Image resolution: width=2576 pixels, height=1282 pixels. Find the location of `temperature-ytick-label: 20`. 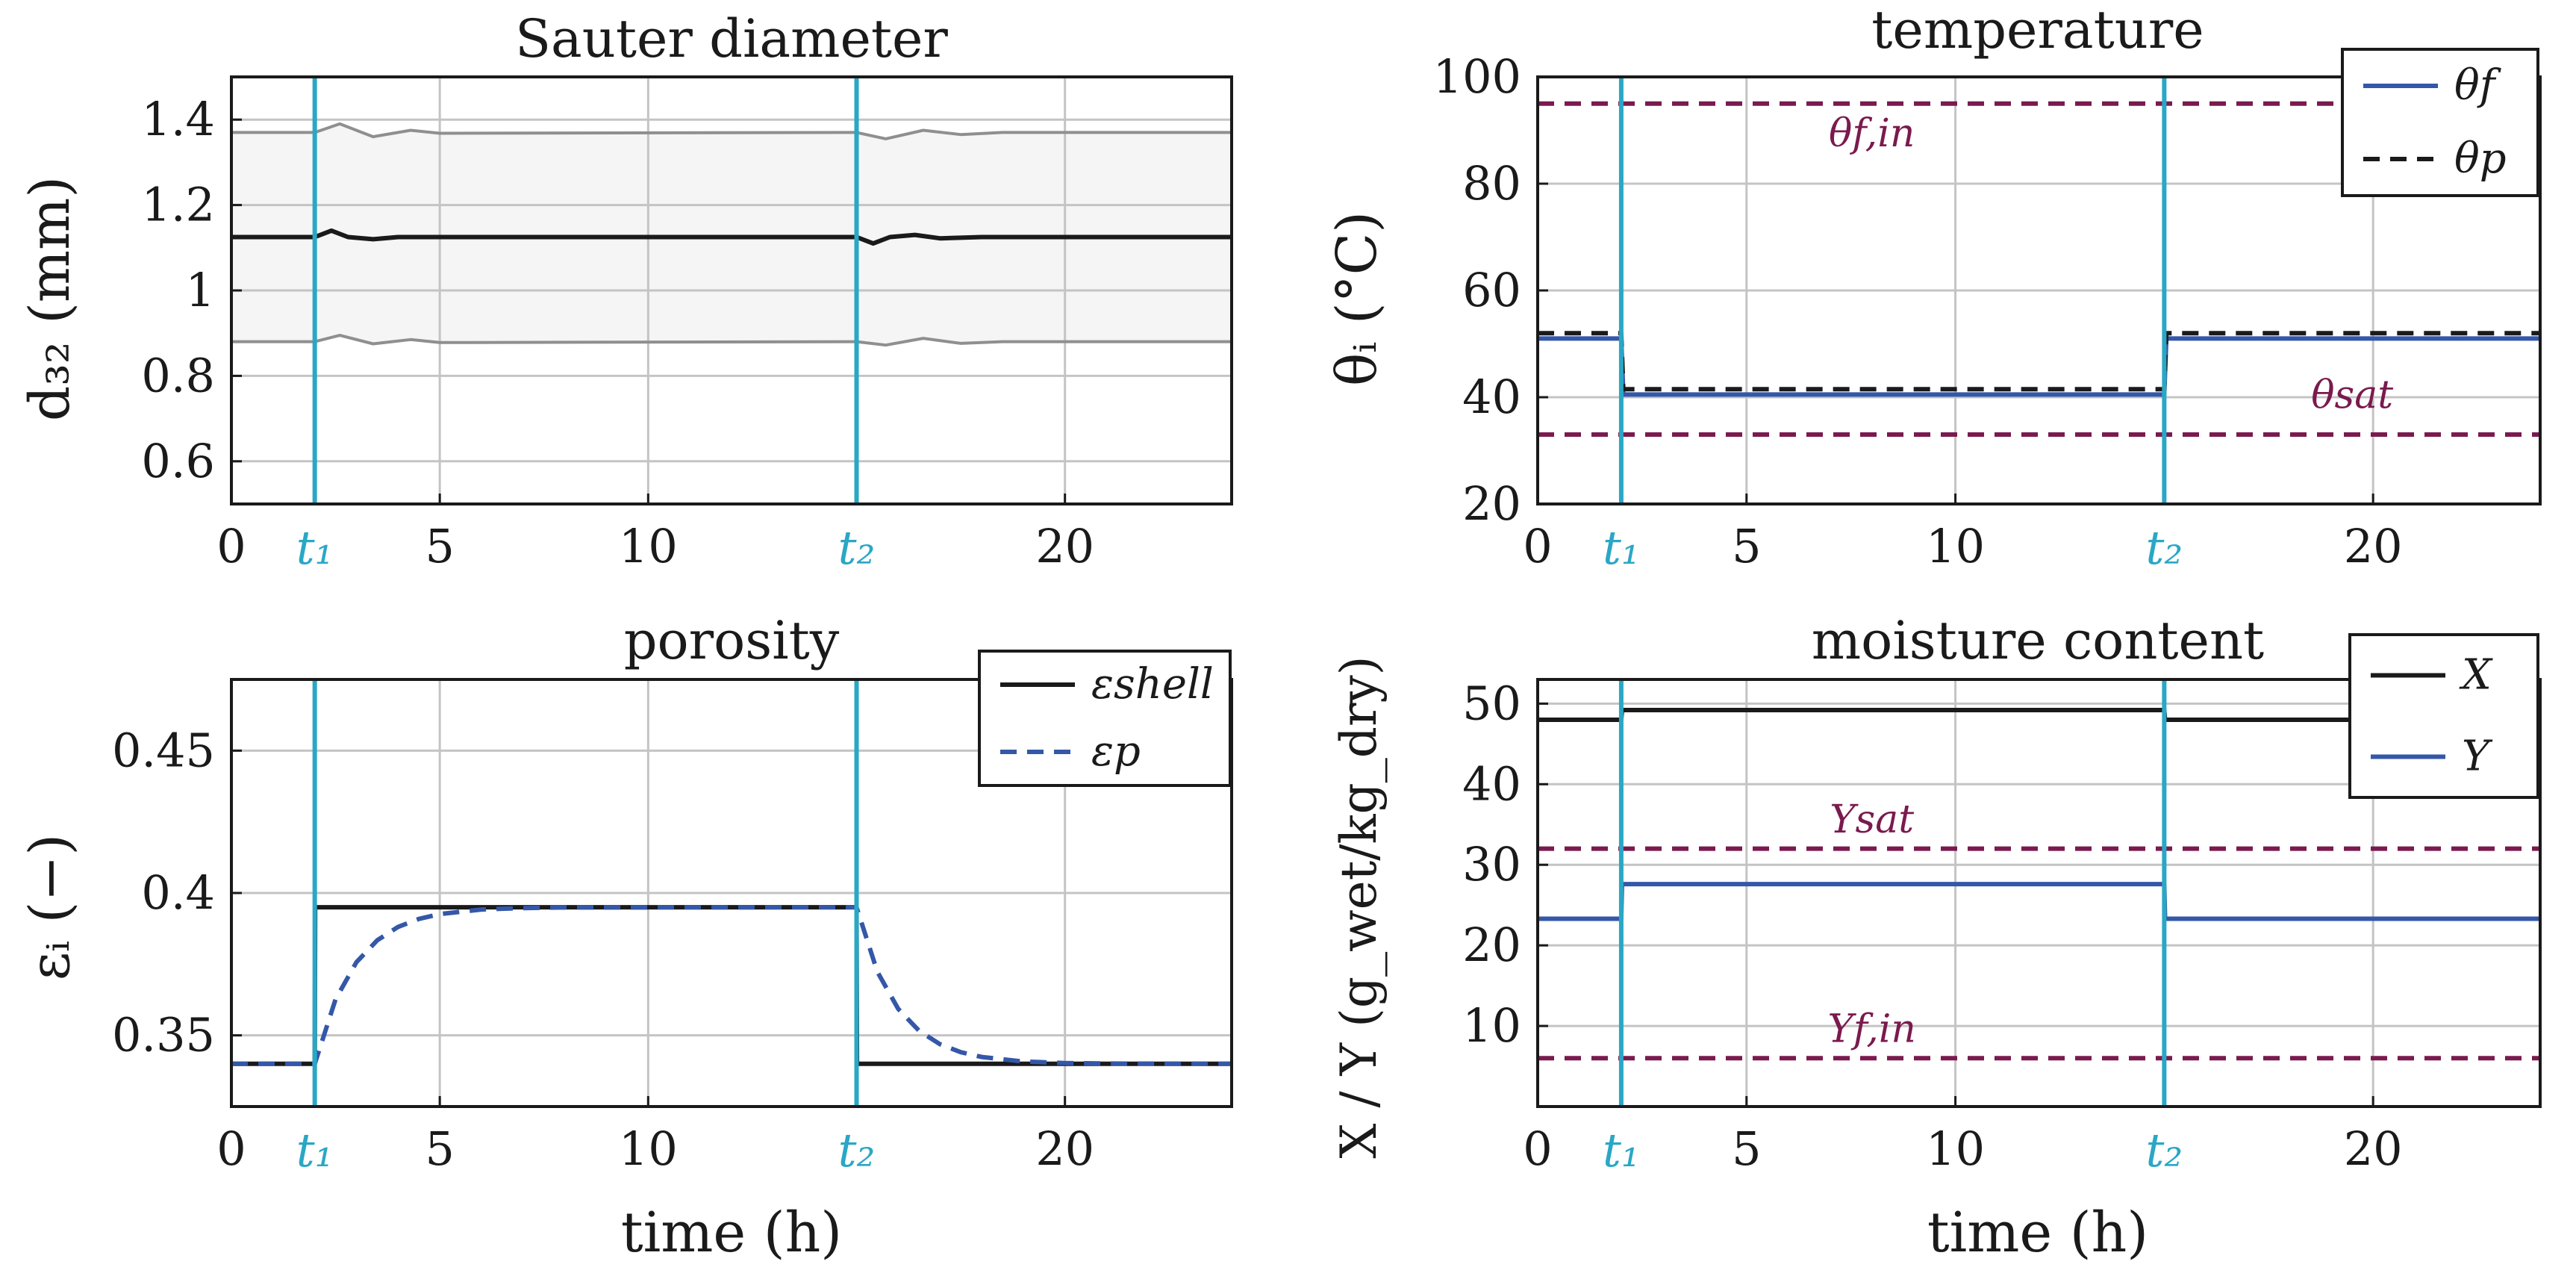

temperature-ytick-label: 20 is located at coordinates (1491, 504).